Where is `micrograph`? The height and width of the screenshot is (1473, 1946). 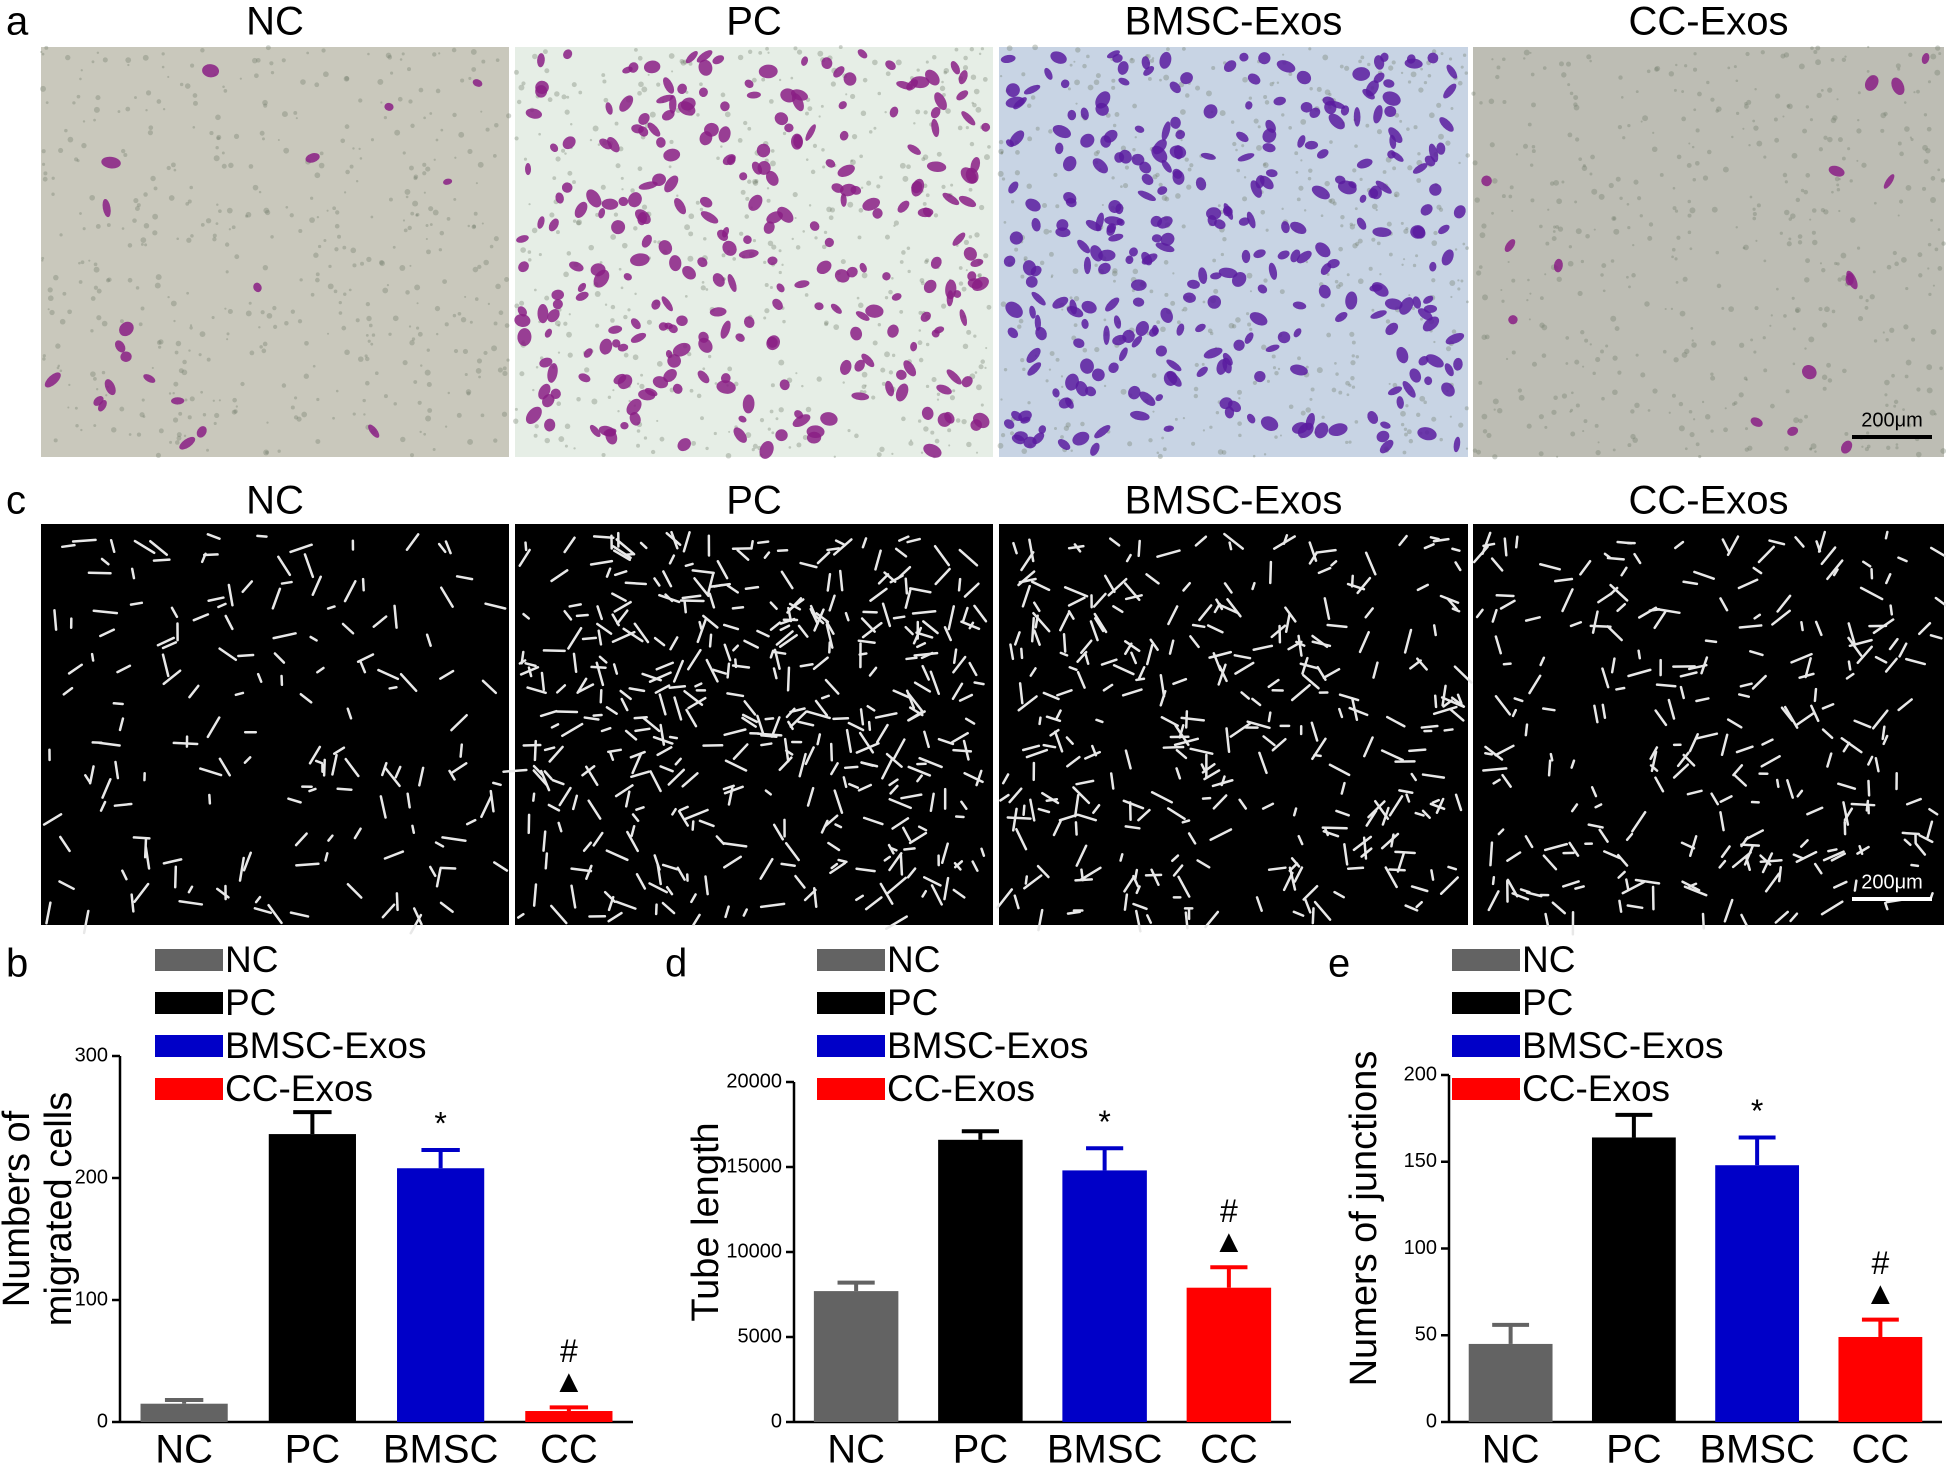 micrograph is located at coordinates (1709, 730).